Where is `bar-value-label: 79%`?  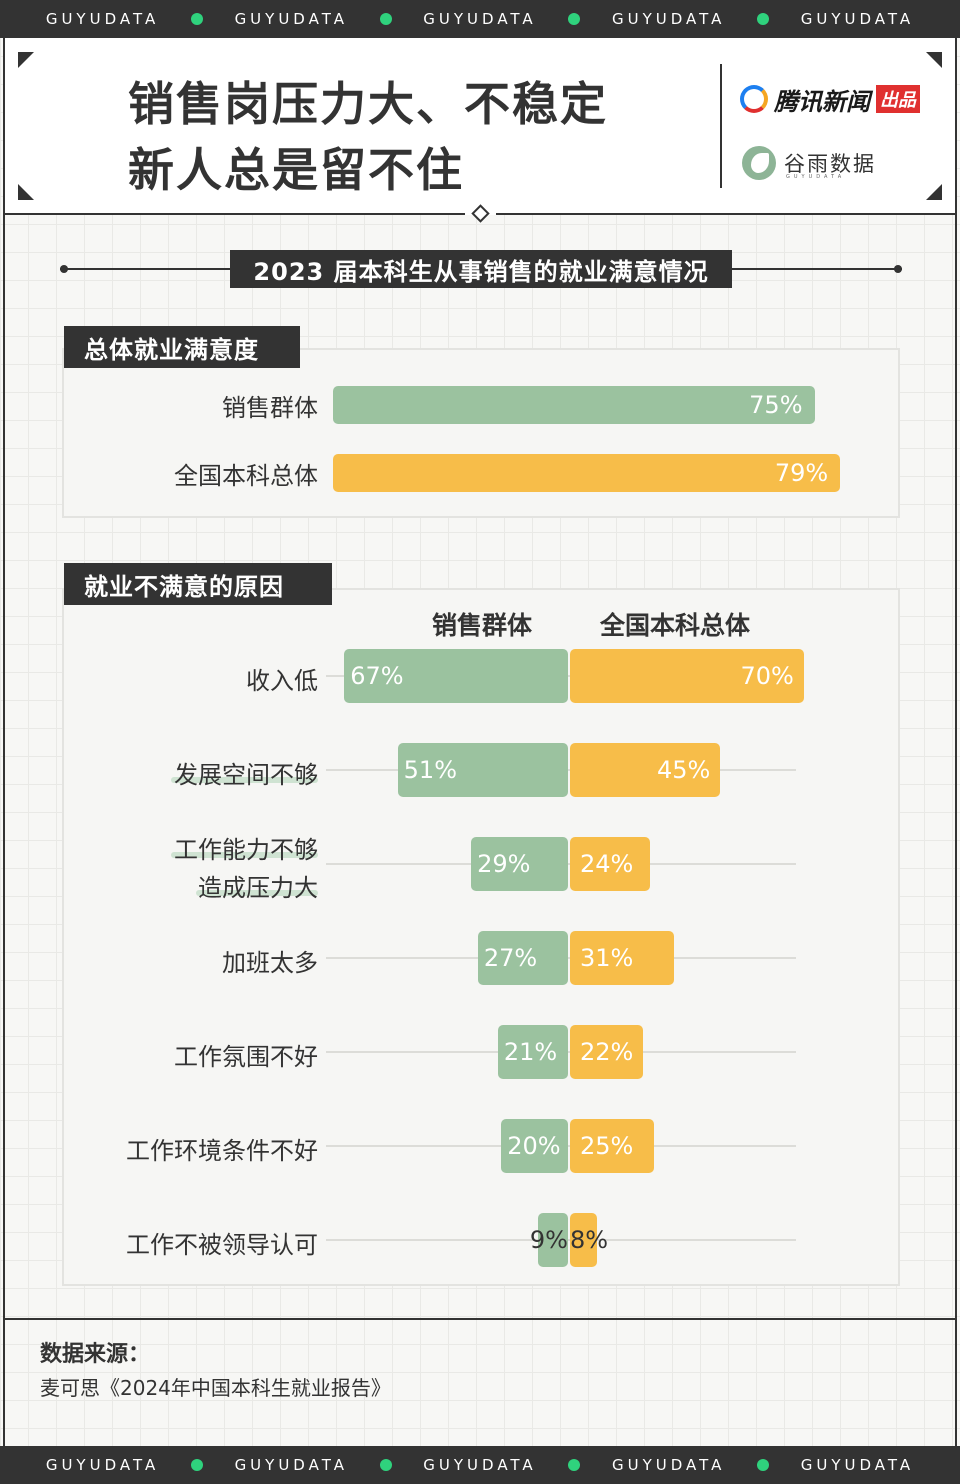
bar-value-label: 79% is located at coordinates (801, 473).